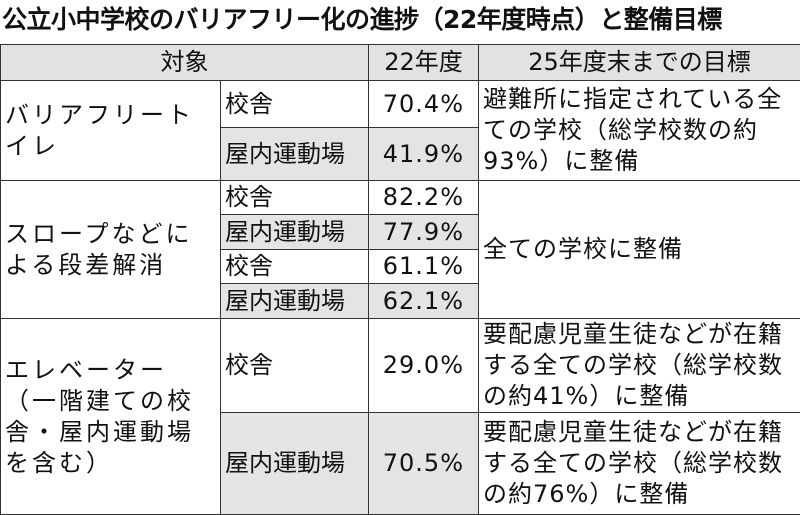 The width and height of the screenshot is (800, 515). Describe the element at coordinates (424, 63) in the screenshot. I see `column-header: 22年度` at that location.